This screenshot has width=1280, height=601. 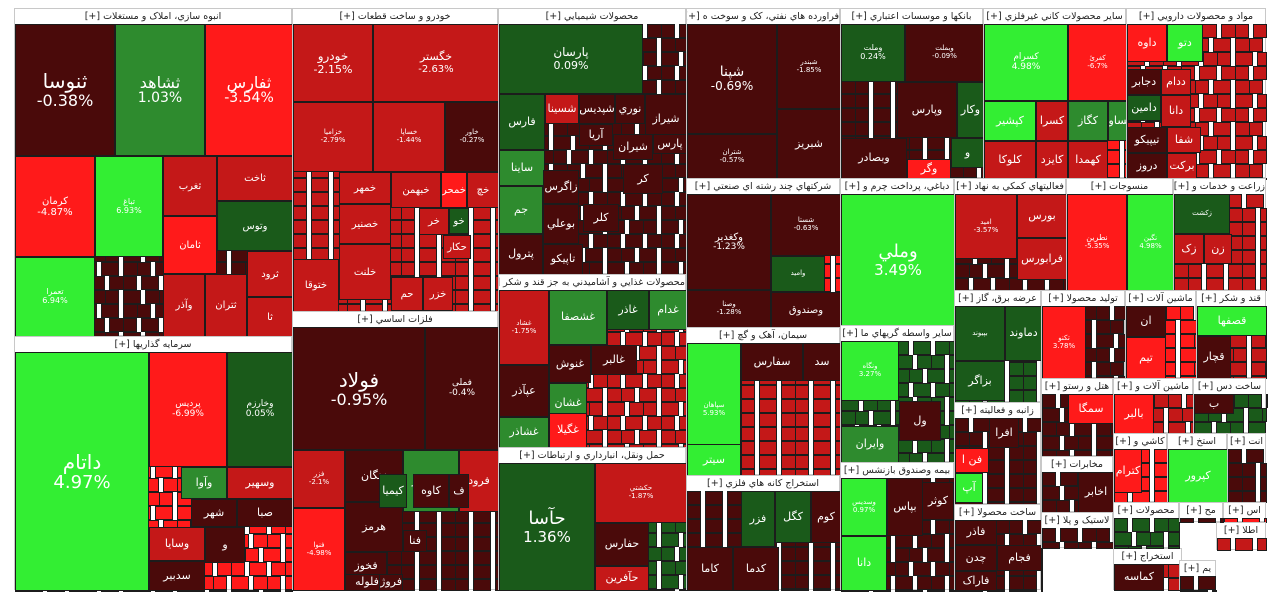 I want to click on group-header: انبوه سازي، املاک و مستغلات [+], so click(x=153, y=16).